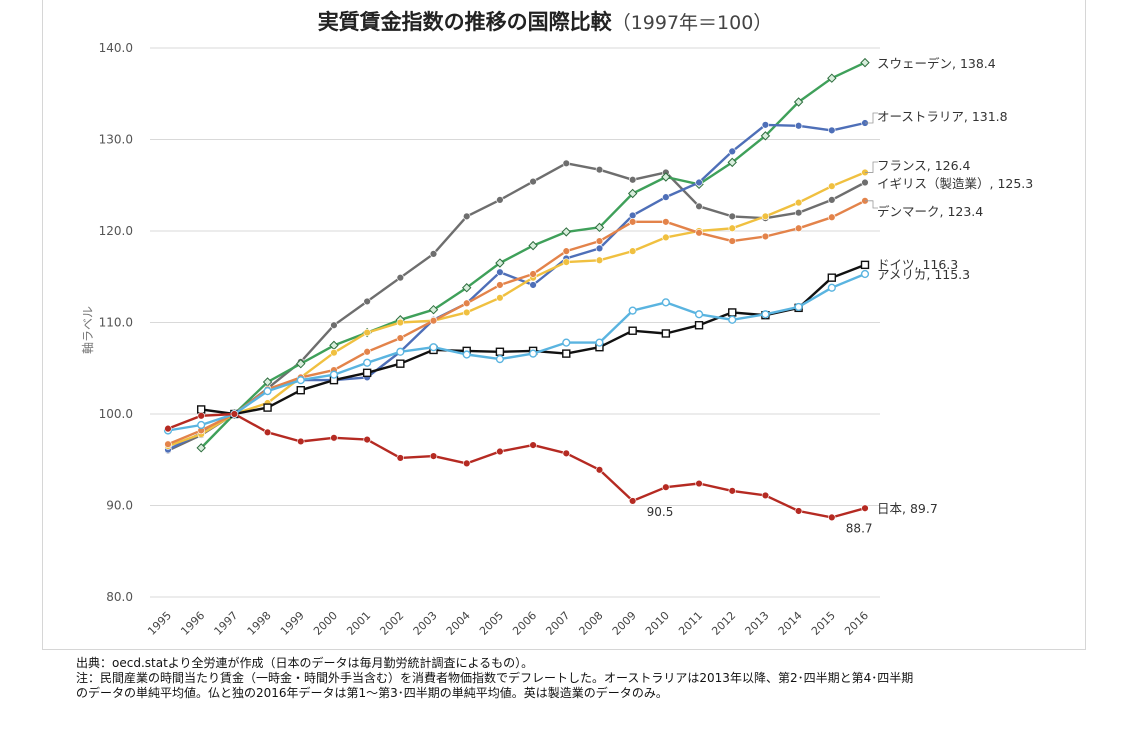 The height and width of the screenshot is (745, 1125). I want to click on x-tick-label: 1998, so click(259, 623).